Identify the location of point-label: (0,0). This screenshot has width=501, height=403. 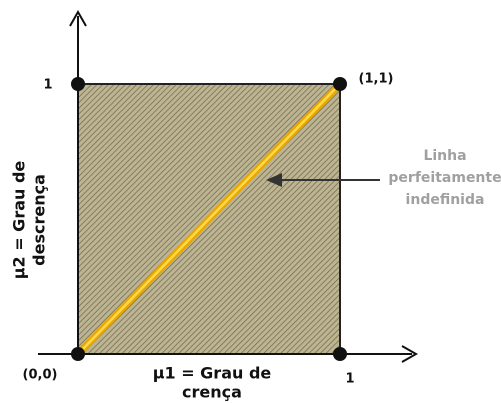
(40, 375).